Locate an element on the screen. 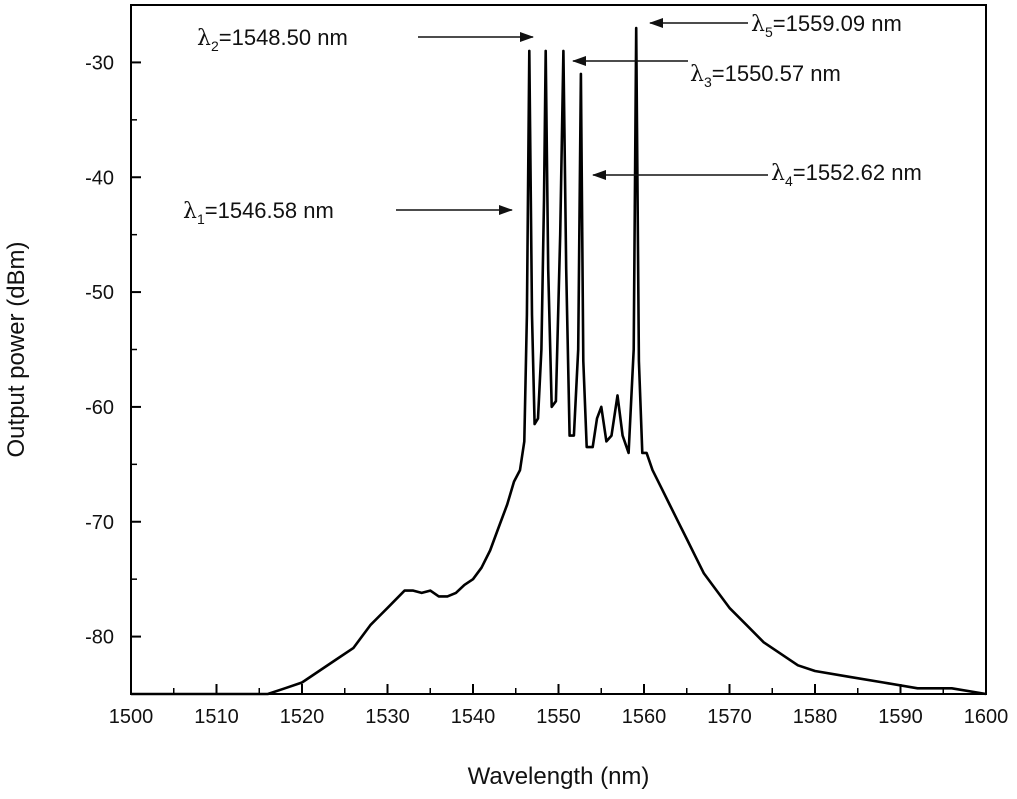 This screenshot has height=799, width=1017. annotation-value: =1559.09 nm is located at coordinates (837, 23).